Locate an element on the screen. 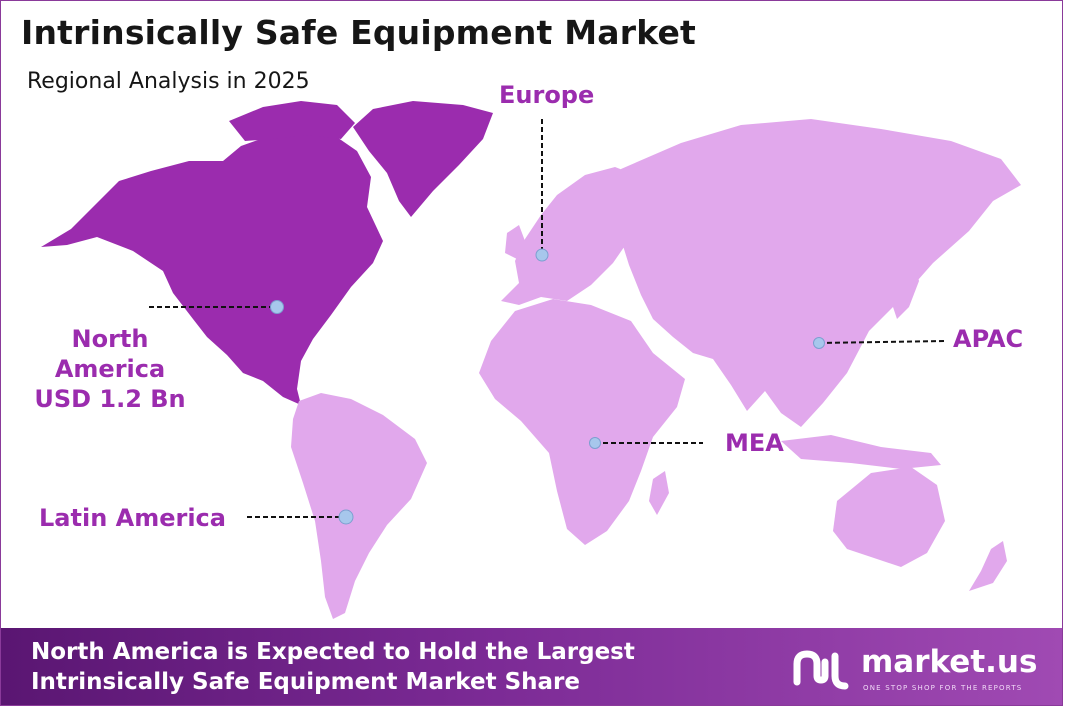 The height and width of the screenshot is (708, 1065). region-new-zealand is located at coordinates (988, 566).